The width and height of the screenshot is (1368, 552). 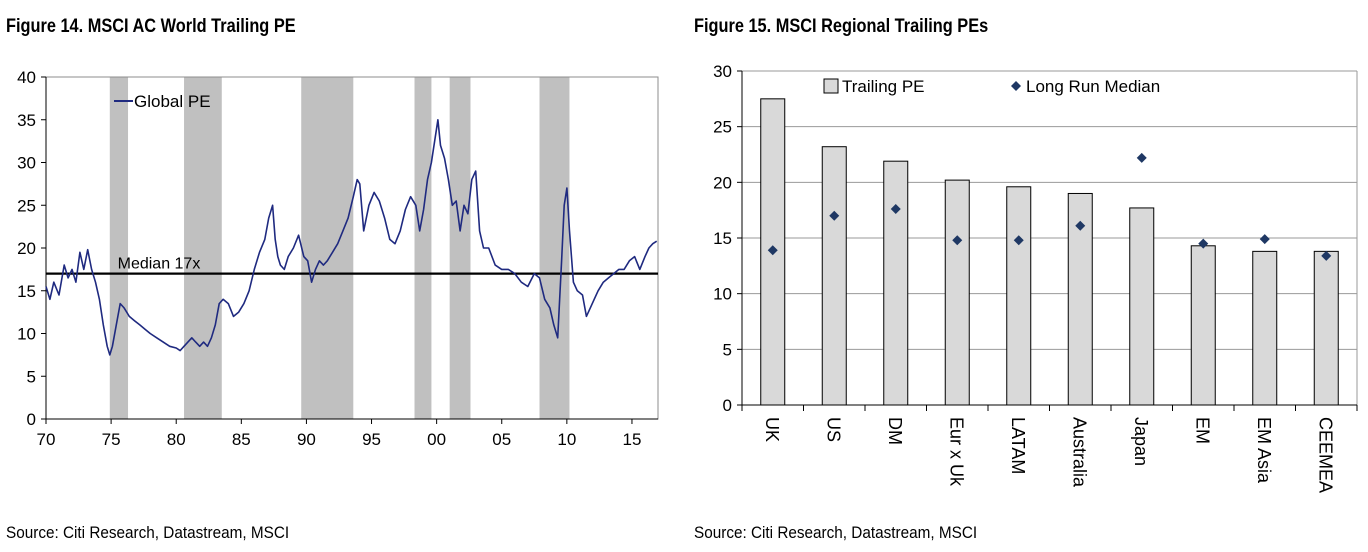 I want to click on category-label: EM Asia, so click(x=1264, y=450).